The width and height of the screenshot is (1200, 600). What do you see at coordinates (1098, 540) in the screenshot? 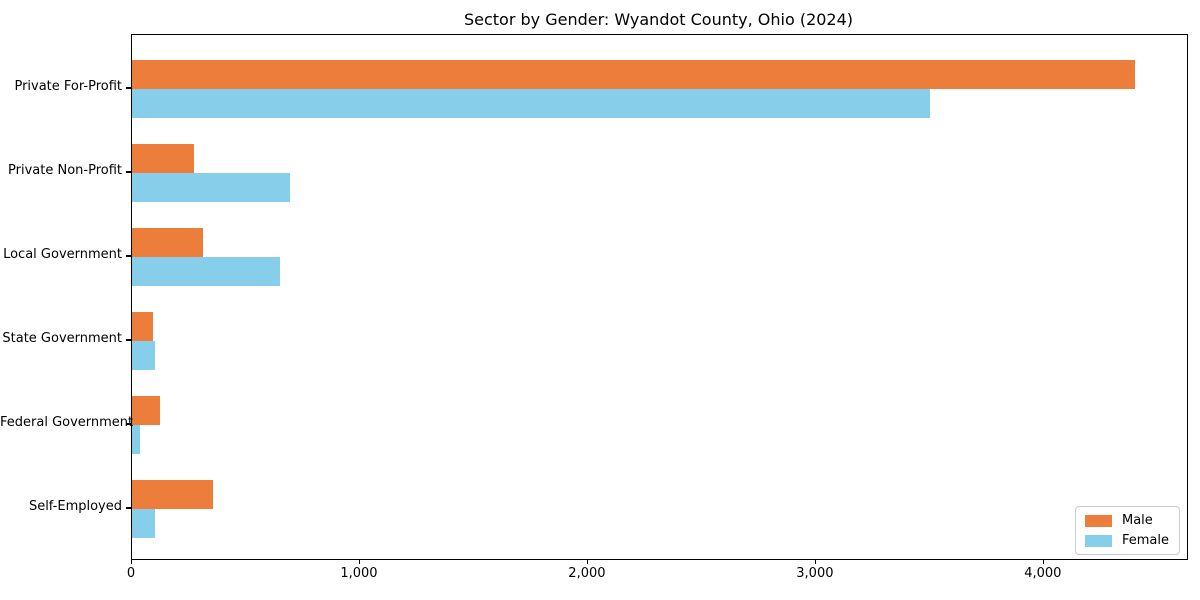
I see `legend-swatch-female-icon` at bounding box center [1098, 540].